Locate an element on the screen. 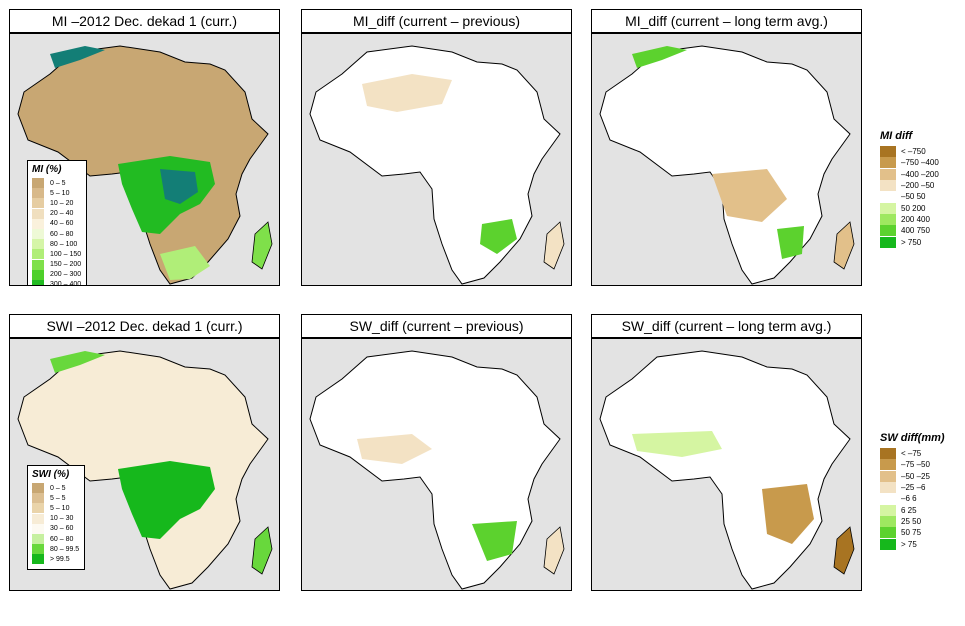 This screenshot has width=965, height=626. map-mi-diff-previous is located at coordinates (436, 159).